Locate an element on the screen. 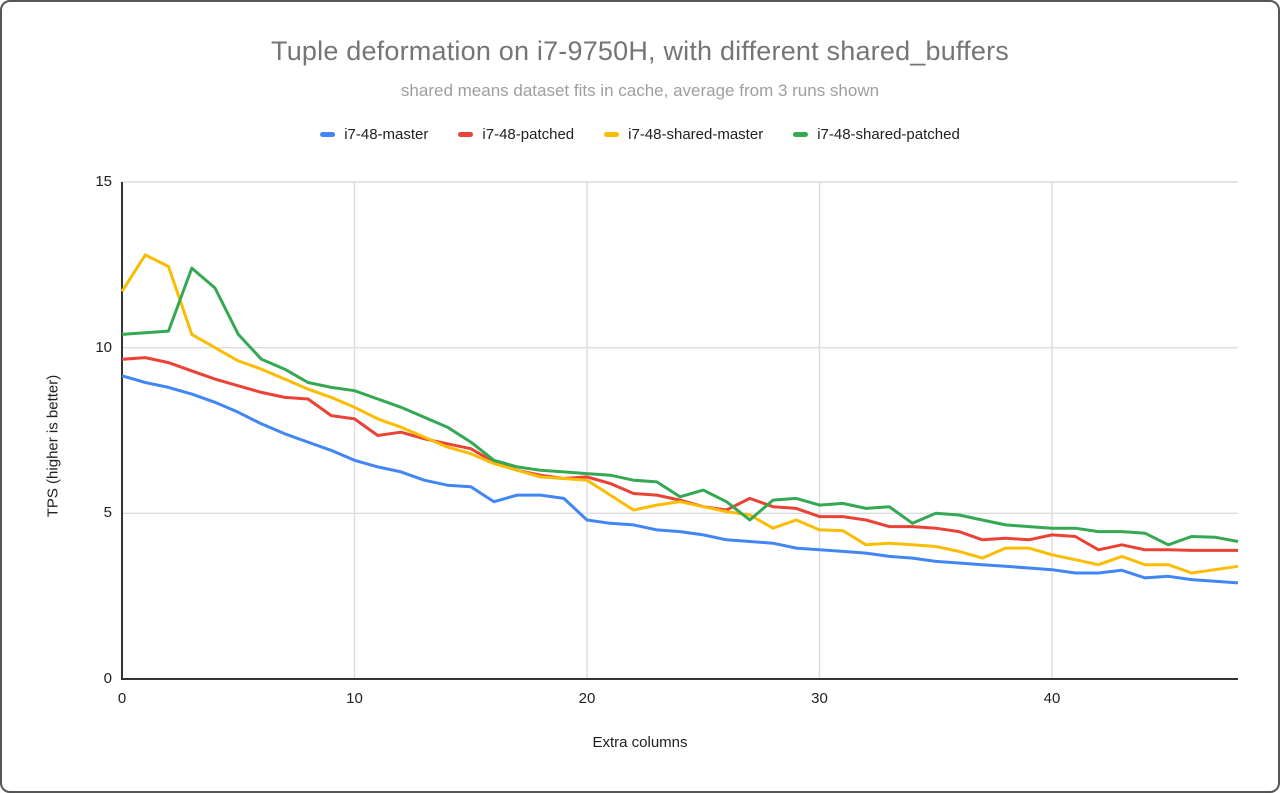 The height and width of the screenshot is (793, 1280). x-tick-label-20: 20 is located at coordinates (587, 698).